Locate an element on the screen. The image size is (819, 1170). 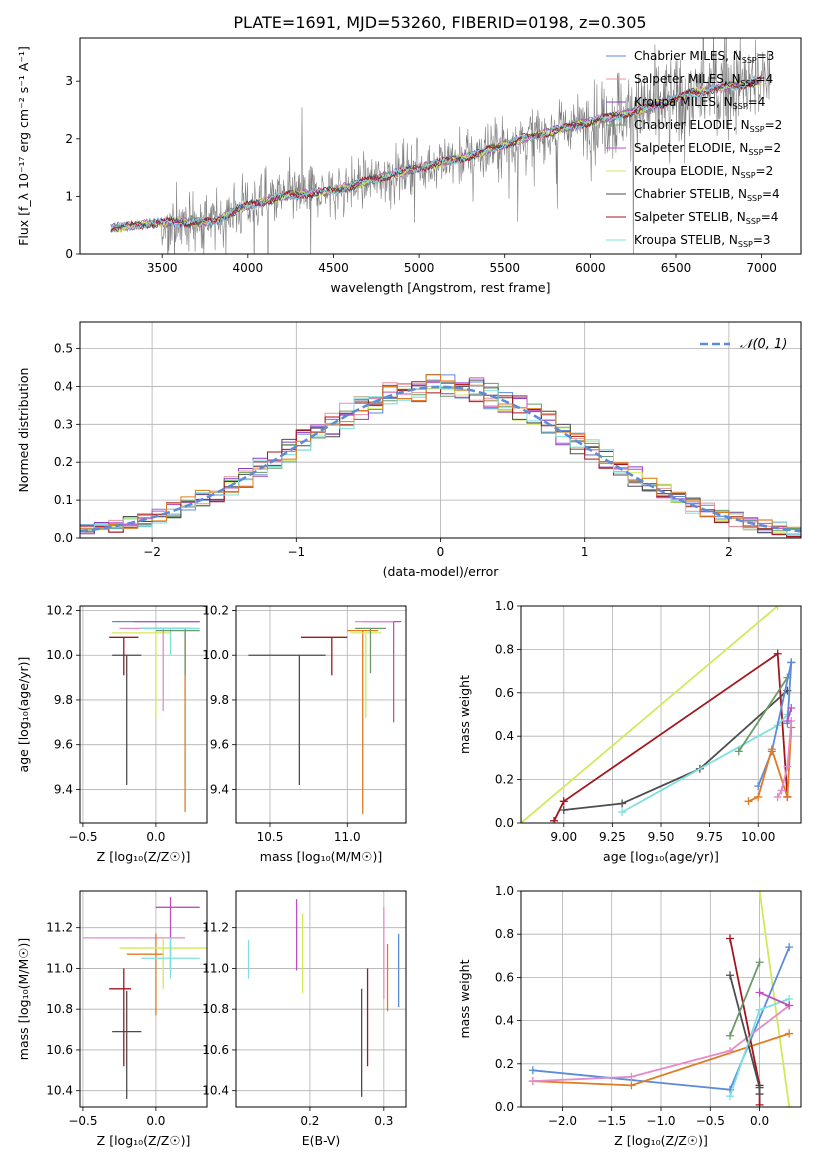
y-axis-label: mass weight is located at coordinates (464, 714).